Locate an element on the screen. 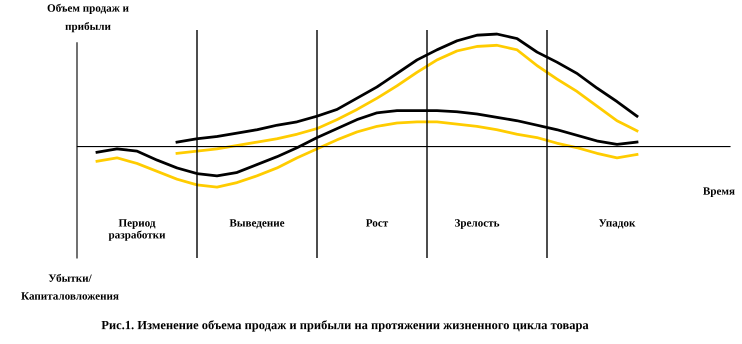 The height and width of the screenshot is (344, 742). text: Рис.1. Изменение объема продаж и прибыли на протяжении жизненного цикла товара is located at coordinates (345, 326).